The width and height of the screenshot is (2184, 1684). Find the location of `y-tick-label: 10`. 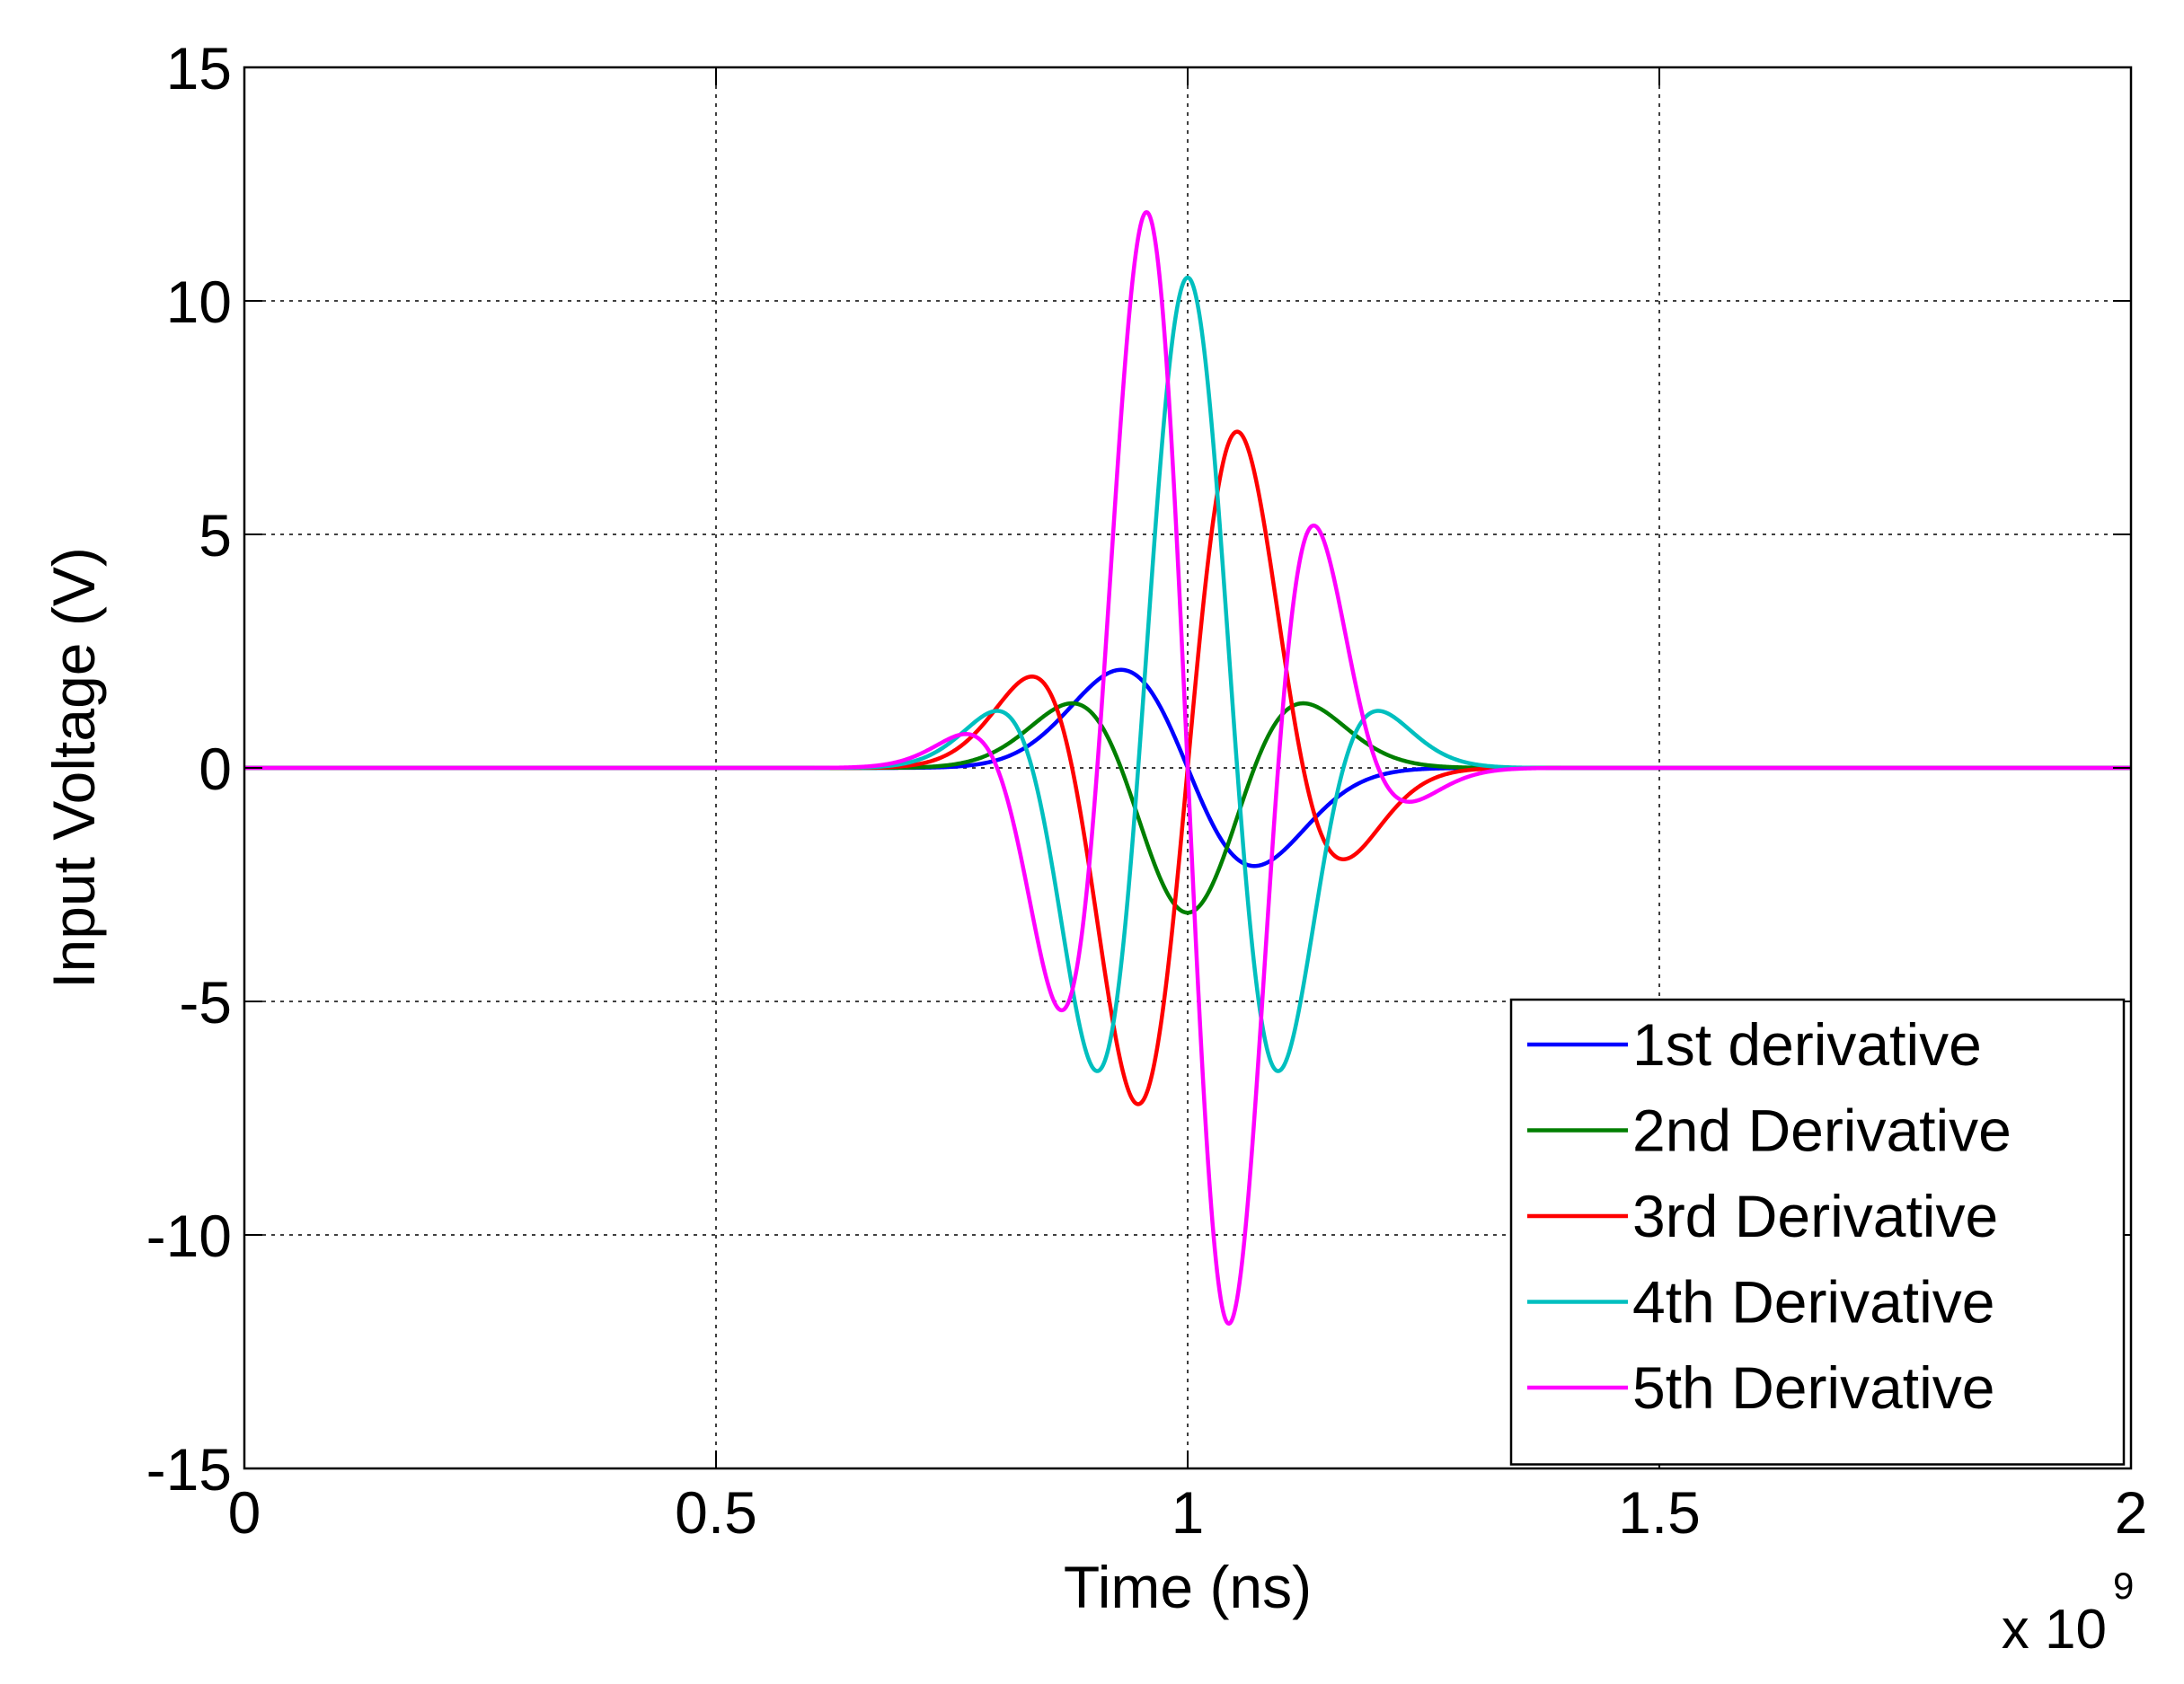

y-tick-label: 10 is located at coordinates (199, 302).